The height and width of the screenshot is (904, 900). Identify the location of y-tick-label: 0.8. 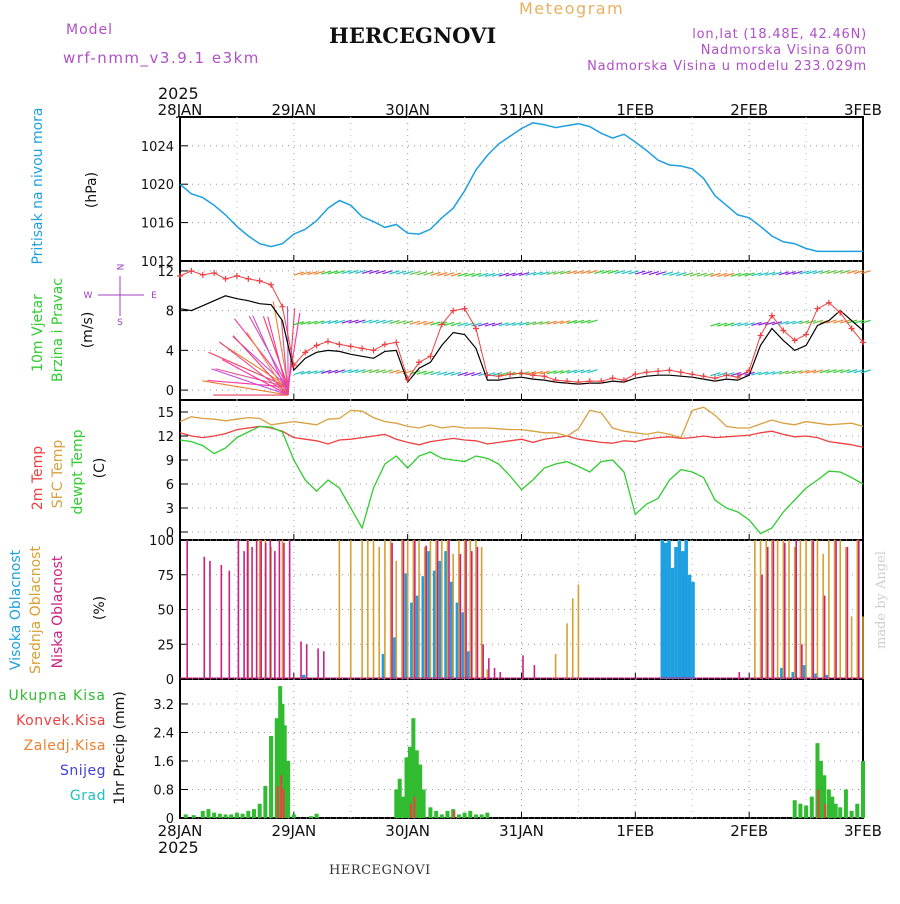
(163, 790).